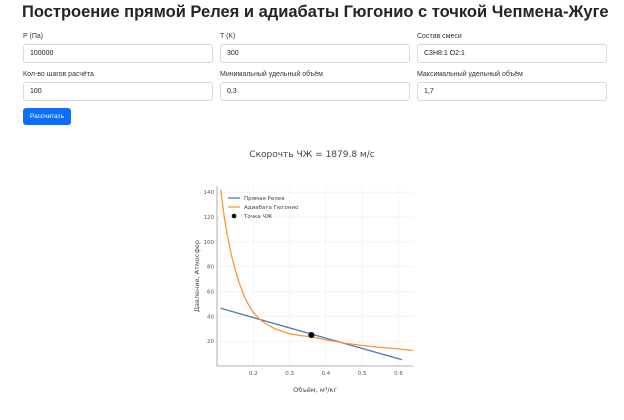  What do you see at coordinates (210, 317) in the screenshot?
I see `y-tick-label: 40` at bounding box center [210, 317].